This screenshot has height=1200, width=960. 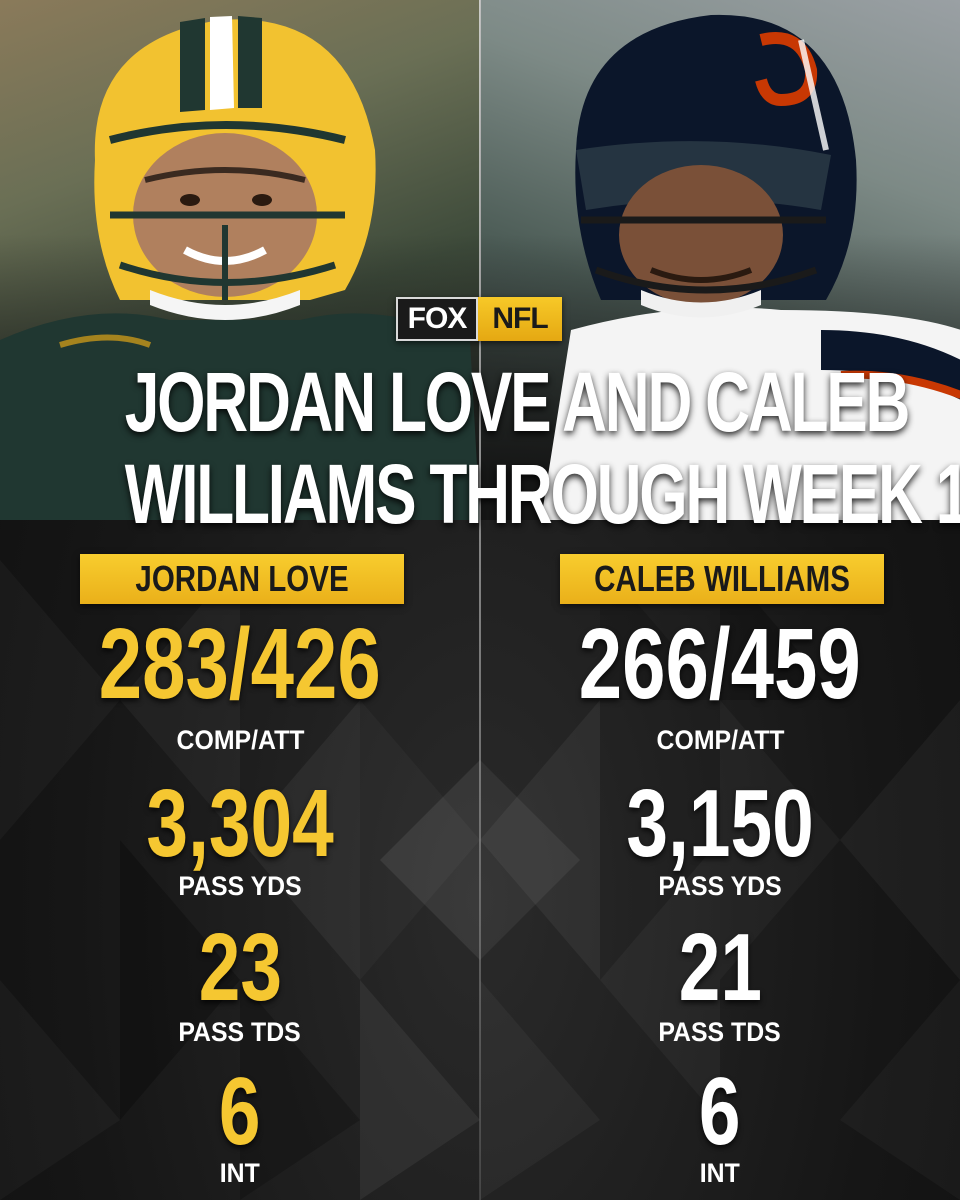 I want to click on logo-nfl-text: NFL, so click(x=520, y=319).